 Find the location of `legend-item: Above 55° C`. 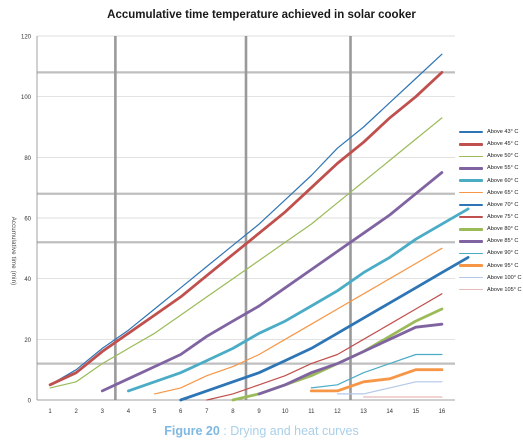

legend-item: Above 55° C is located at coordinates (491, 168).